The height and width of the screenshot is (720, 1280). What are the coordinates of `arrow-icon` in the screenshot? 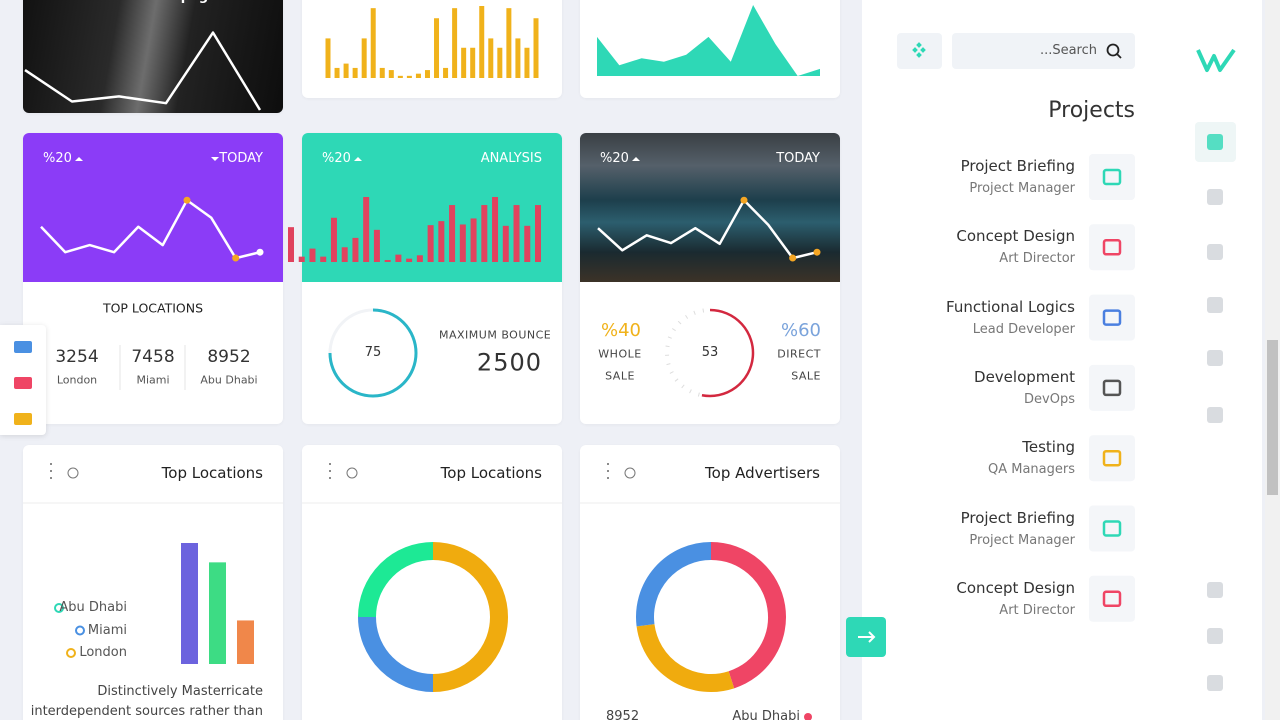 It's located at (867, 637).